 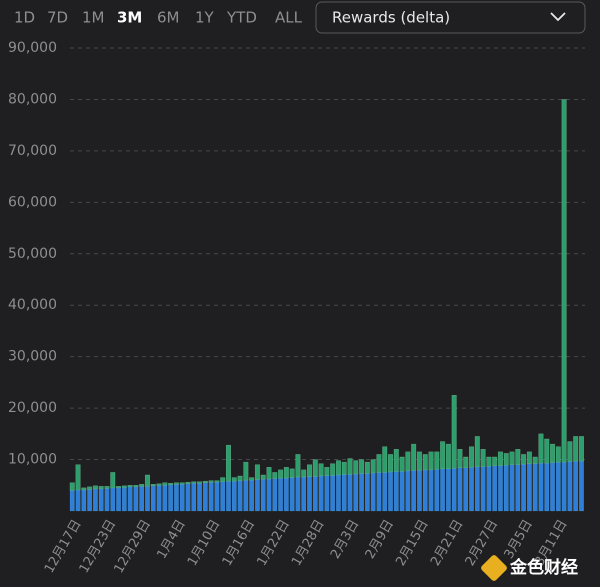 I want to click on range-button: 6M, so click(x=168, y=18).